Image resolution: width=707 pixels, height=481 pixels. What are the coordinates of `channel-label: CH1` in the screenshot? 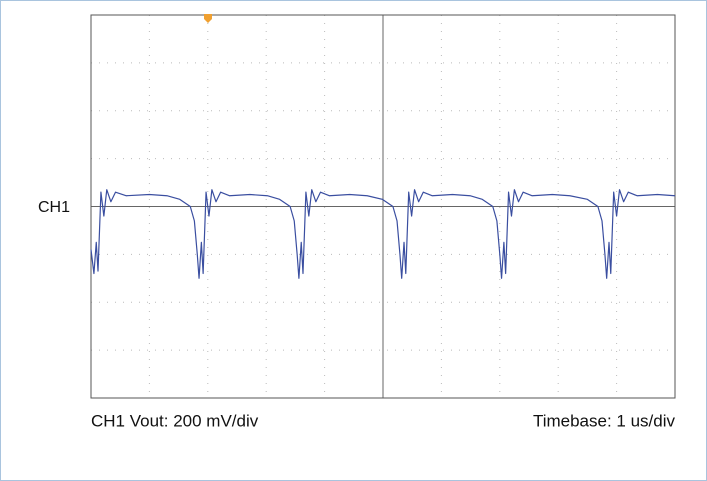 It's located at (54, 207).